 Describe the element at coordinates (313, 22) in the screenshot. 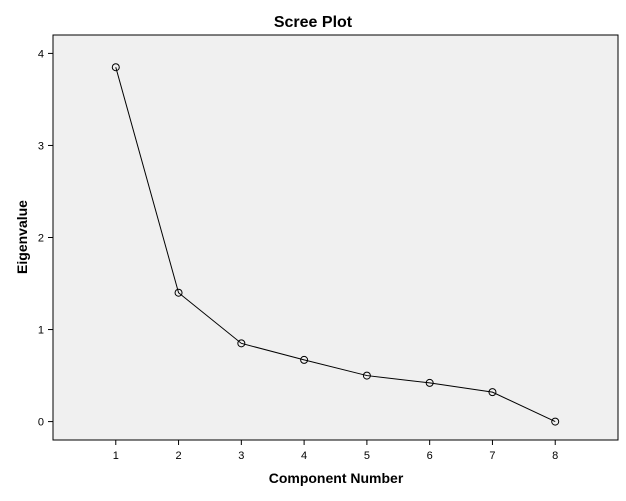

I see `chart-title: Scree Plot` at that location.